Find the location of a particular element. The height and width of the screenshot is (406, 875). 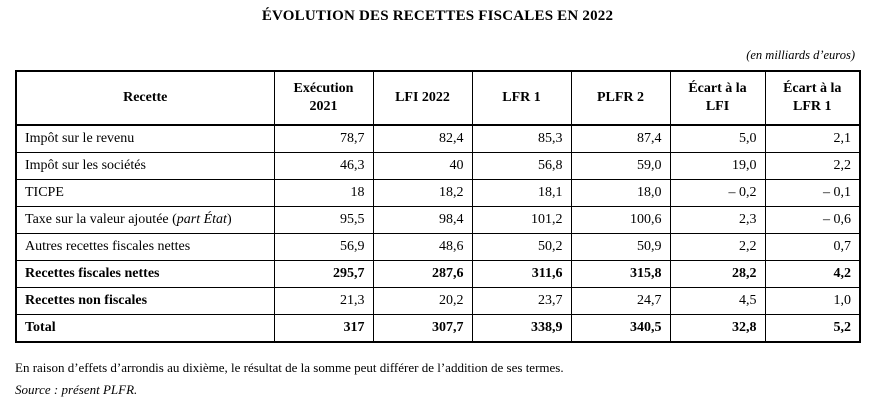

value-cell: 5,0 is located at coordinates (717, 138).